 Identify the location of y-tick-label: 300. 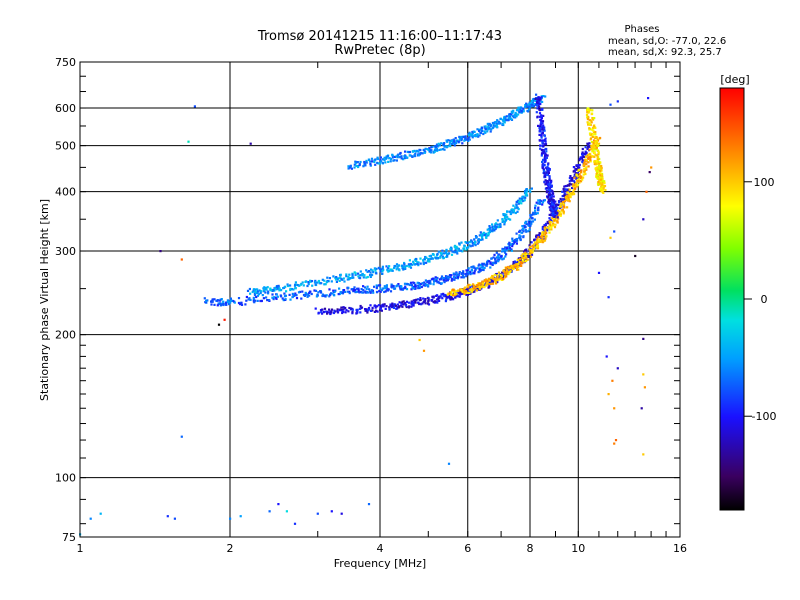
(65, 251).